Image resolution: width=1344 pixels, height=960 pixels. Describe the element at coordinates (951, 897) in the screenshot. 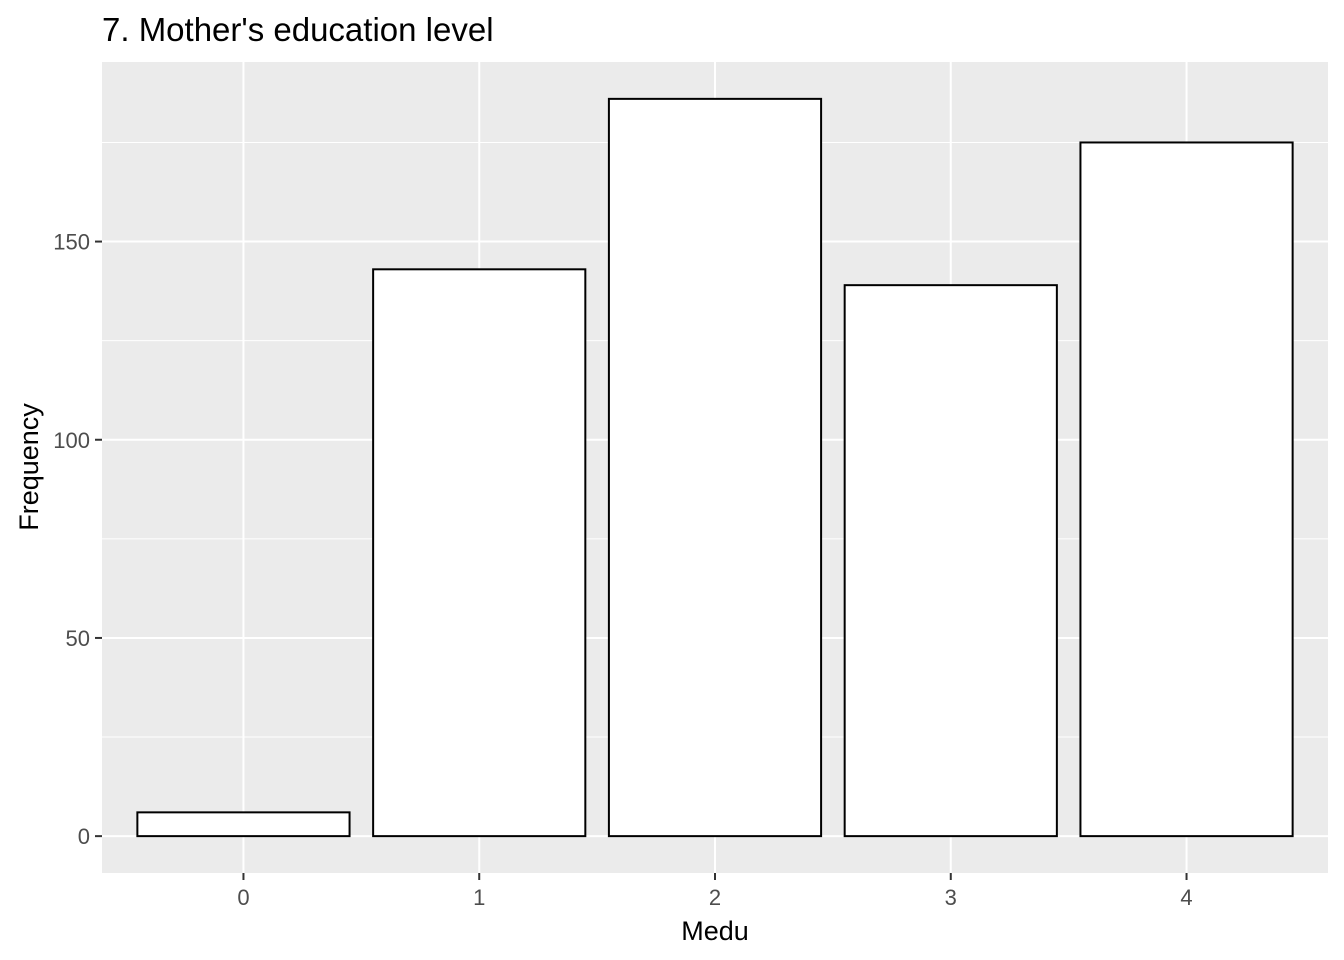

I see `x-tick-label: 3` at that location.